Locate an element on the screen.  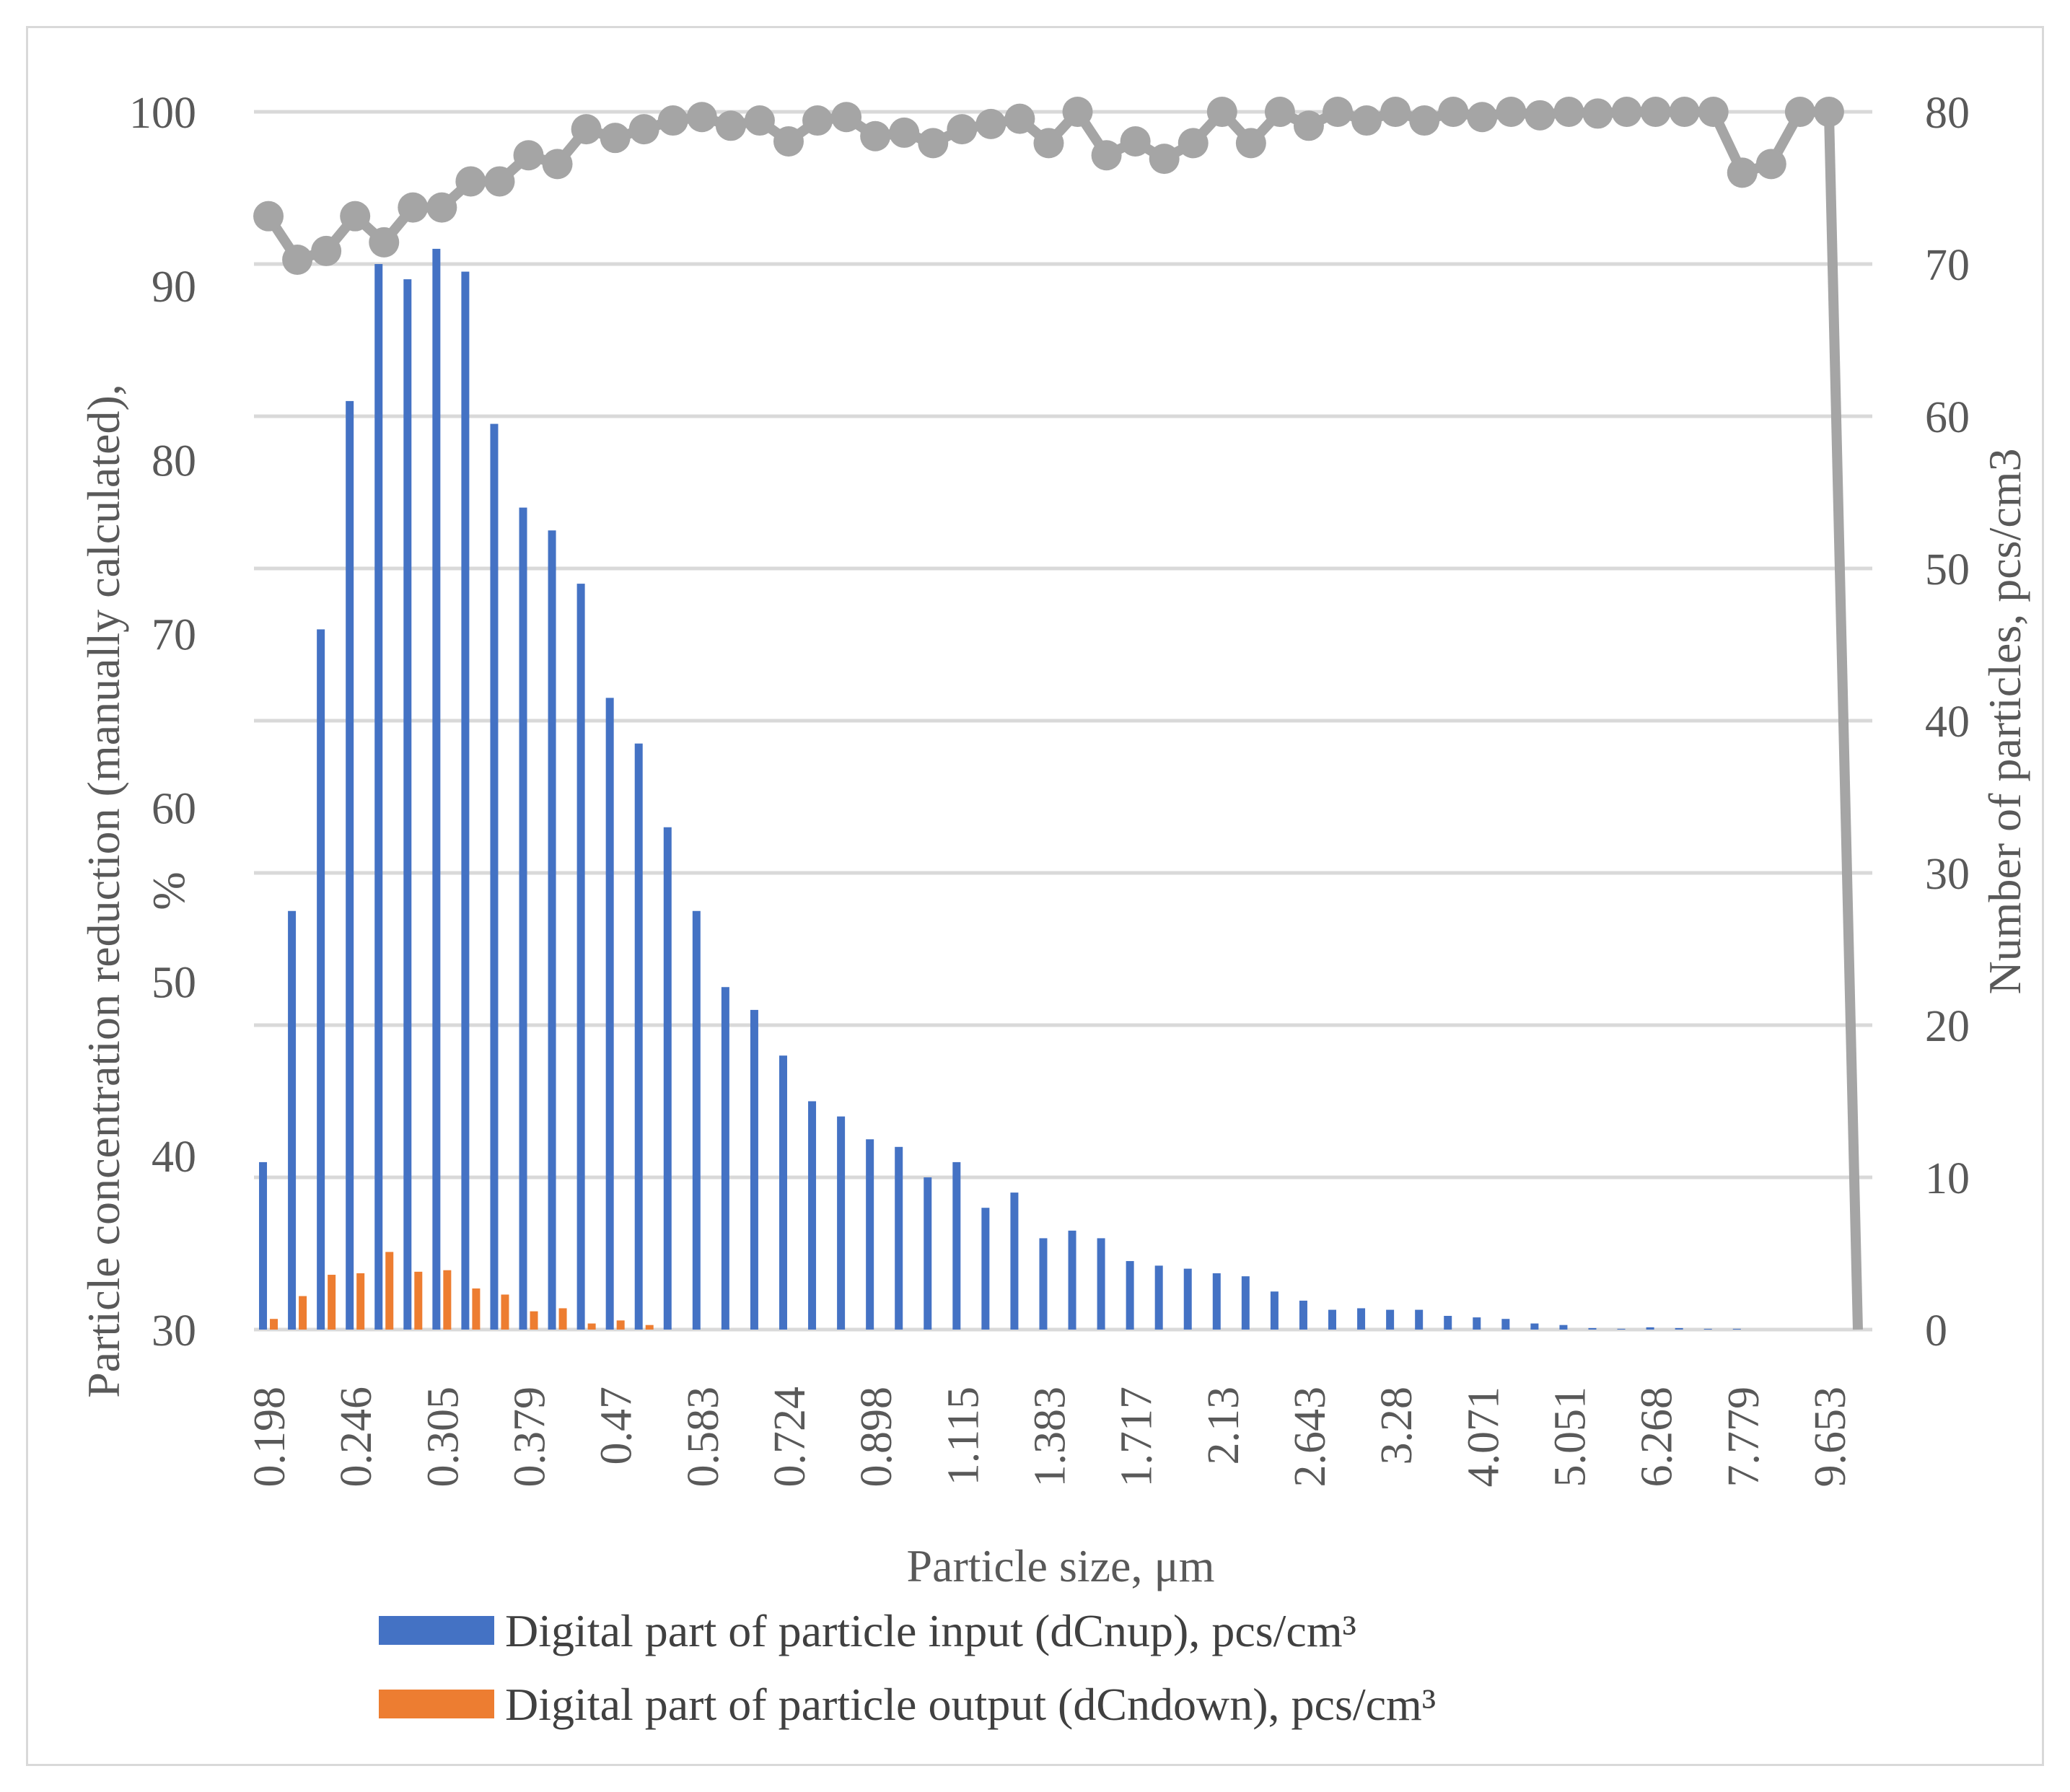
y-right-tick-label: 40 is located at coordinates (1947, 722).